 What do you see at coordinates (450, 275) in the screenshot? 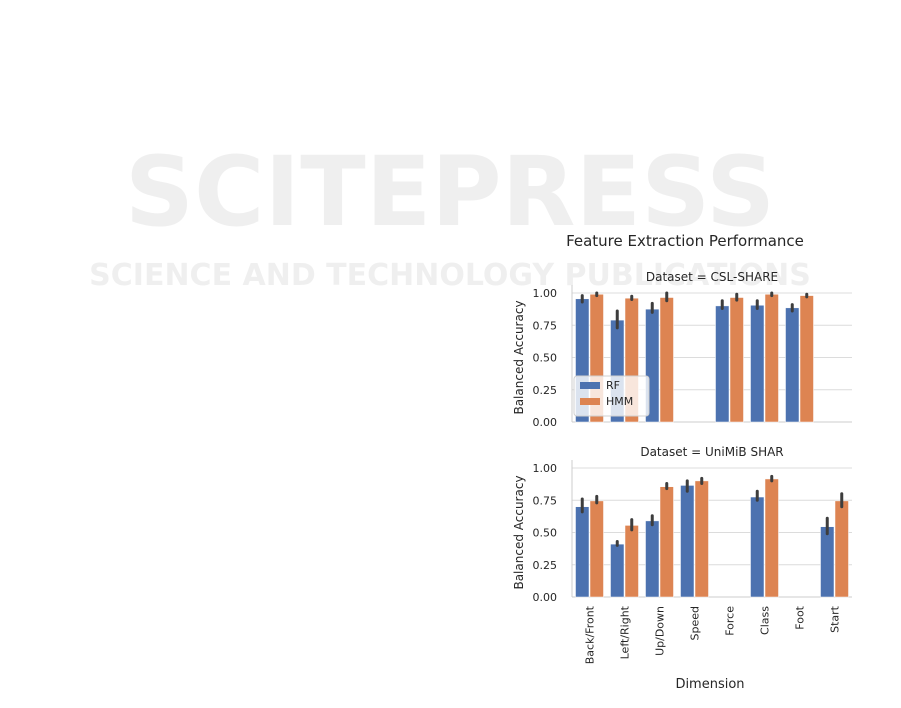
I see `watermark-sub: SCIENCE AND TECHNOLOGY PUBLICATIONS` at bounding box center [450, 275].